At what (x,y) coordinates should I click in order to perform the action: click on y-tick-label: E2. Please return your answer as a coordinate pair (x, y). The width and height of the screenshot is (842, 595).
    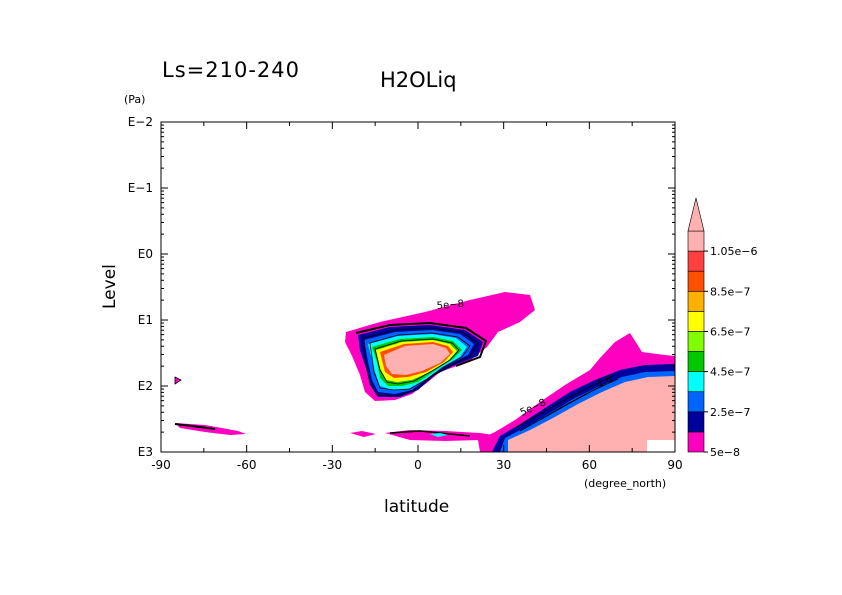
    Looking at the image, I should click on (145, 386).